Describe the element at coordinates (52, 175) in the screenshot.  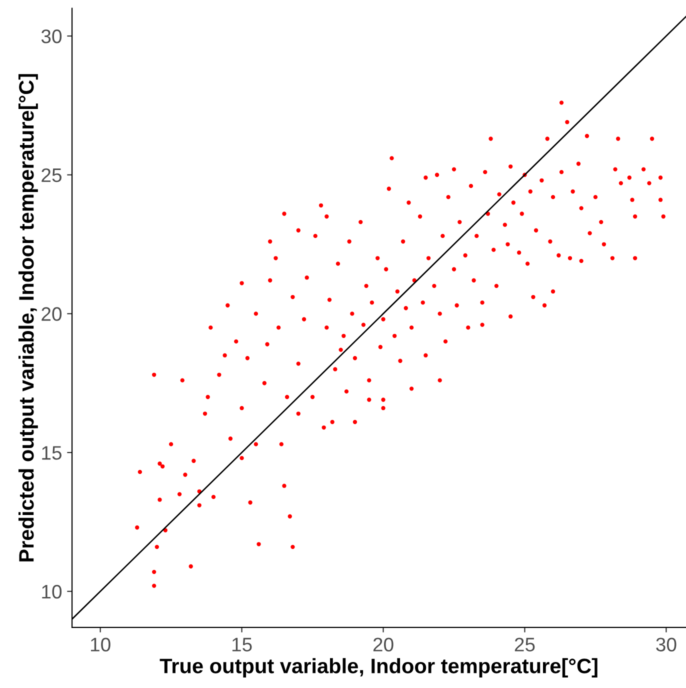
I see `y-tick-label: 25` at that location.